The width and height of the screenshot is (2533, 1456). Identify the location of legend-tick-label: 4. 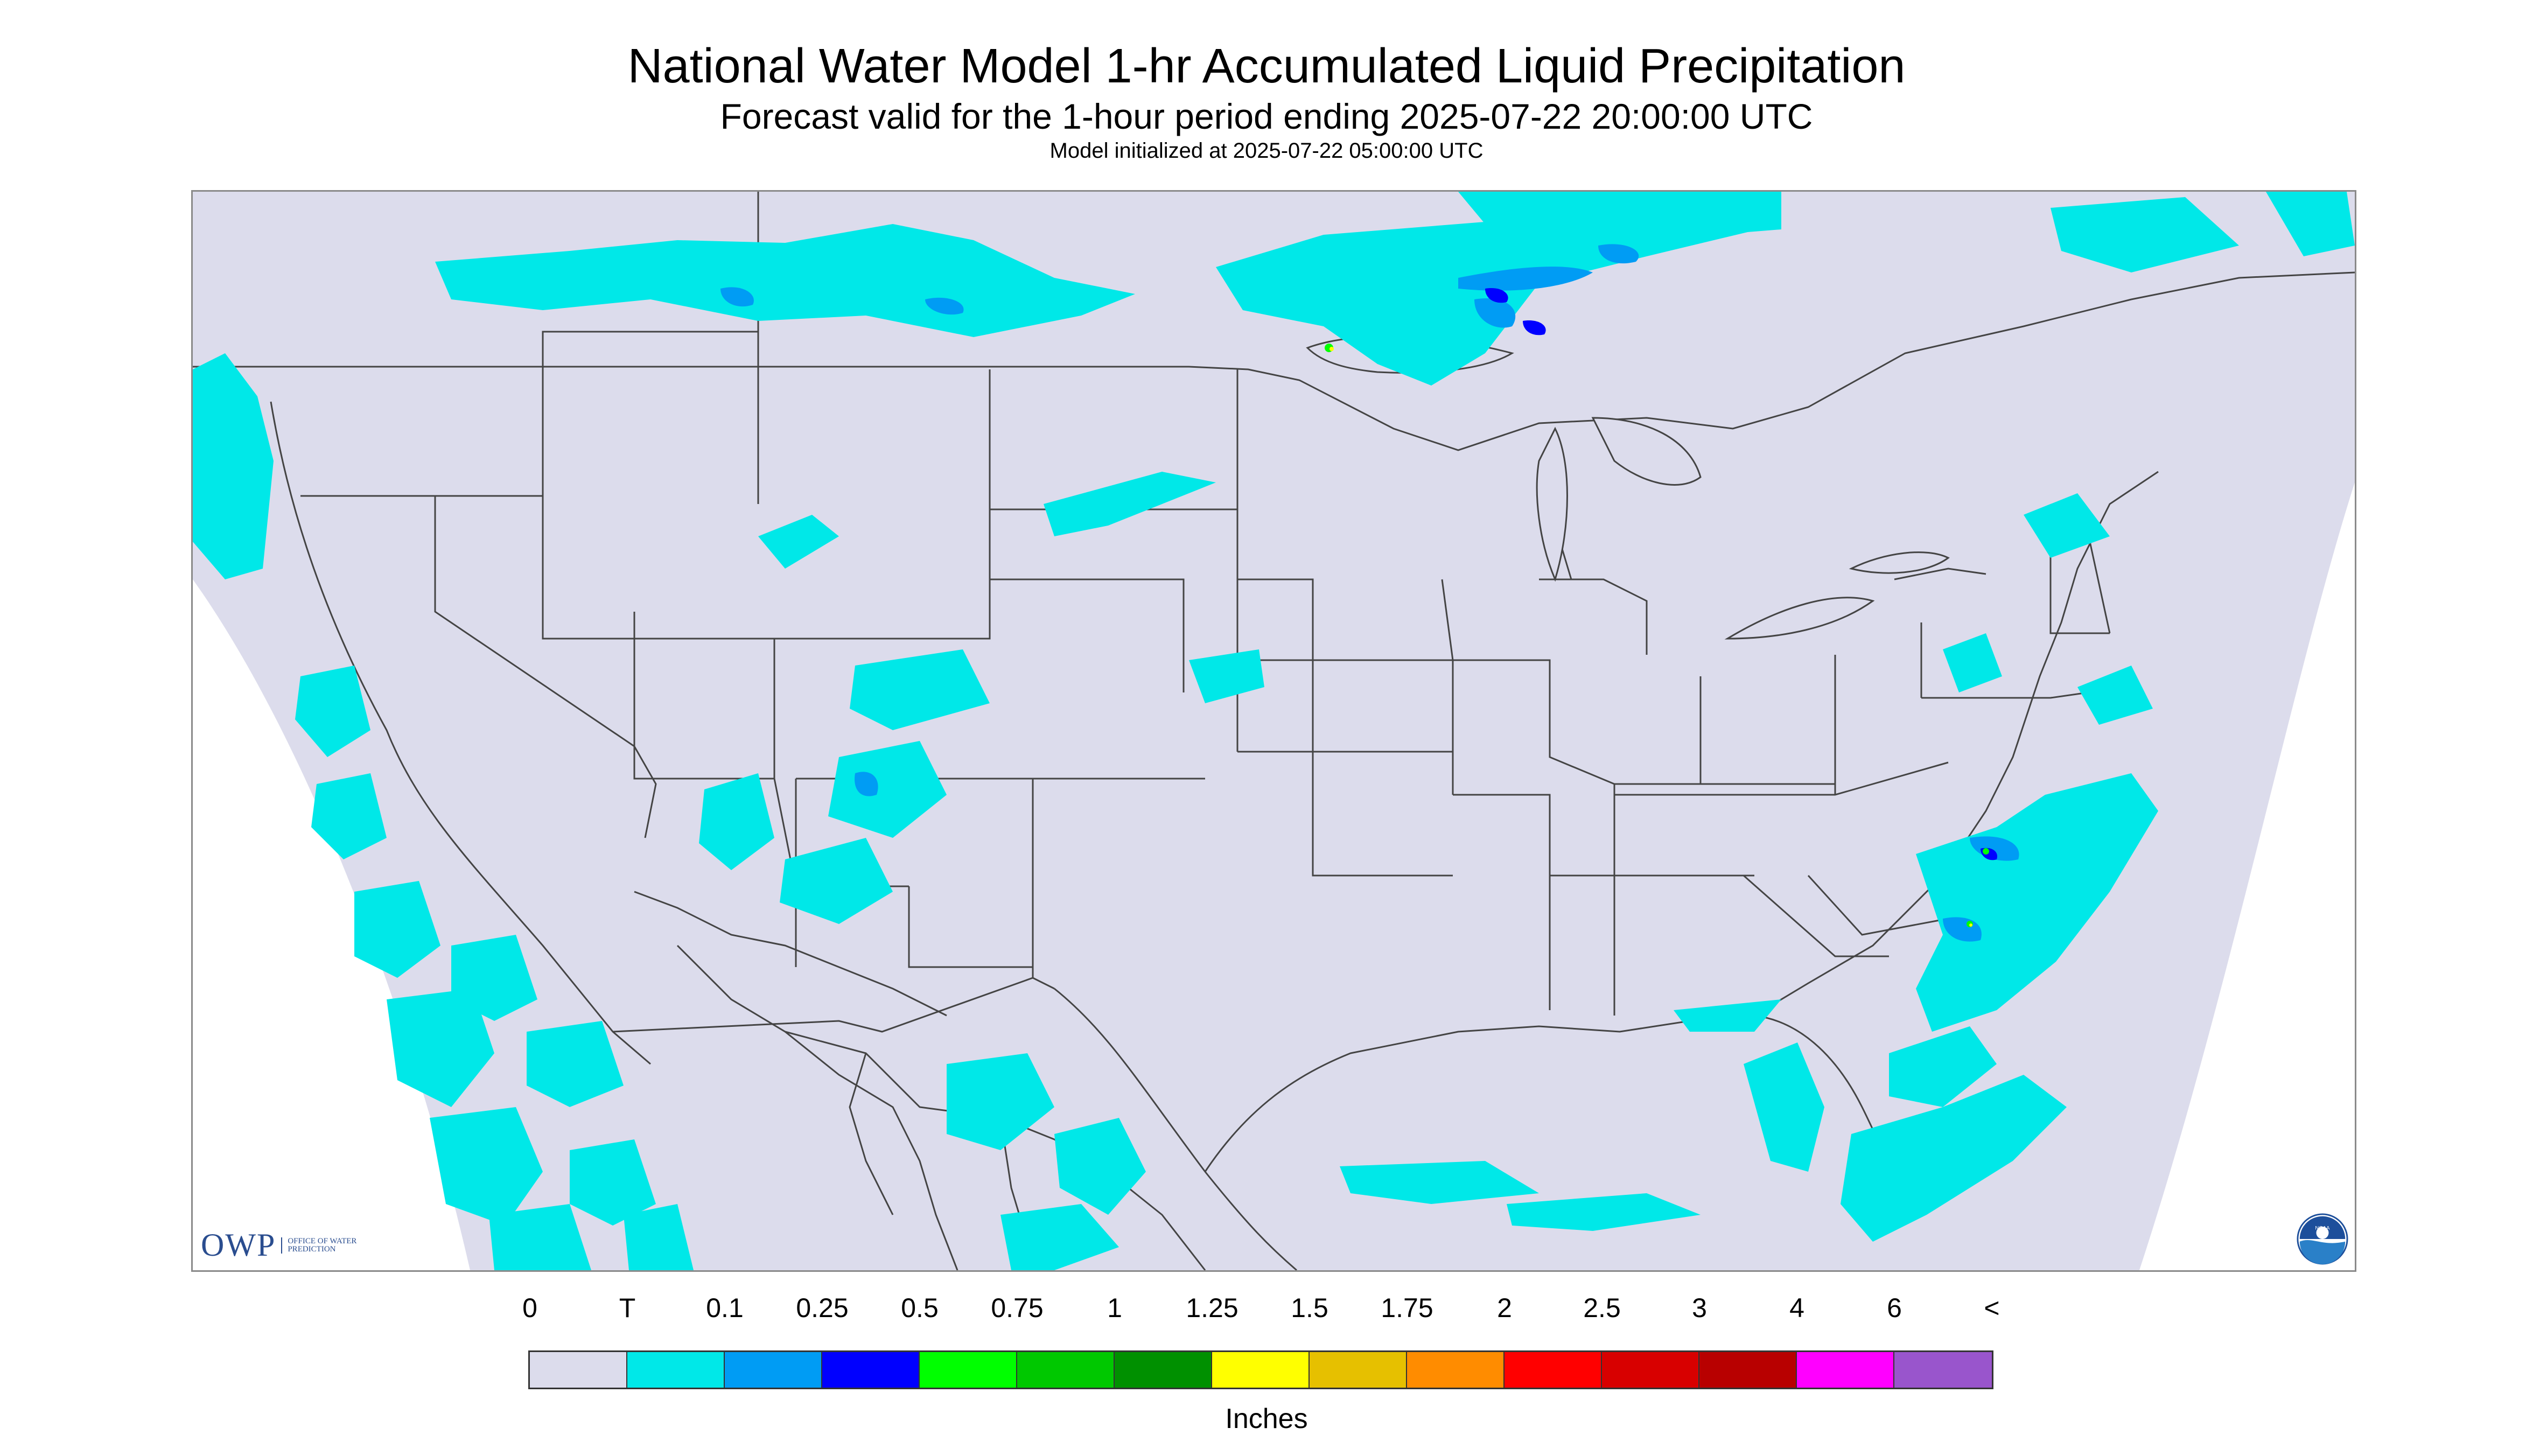
(1796, 1308).